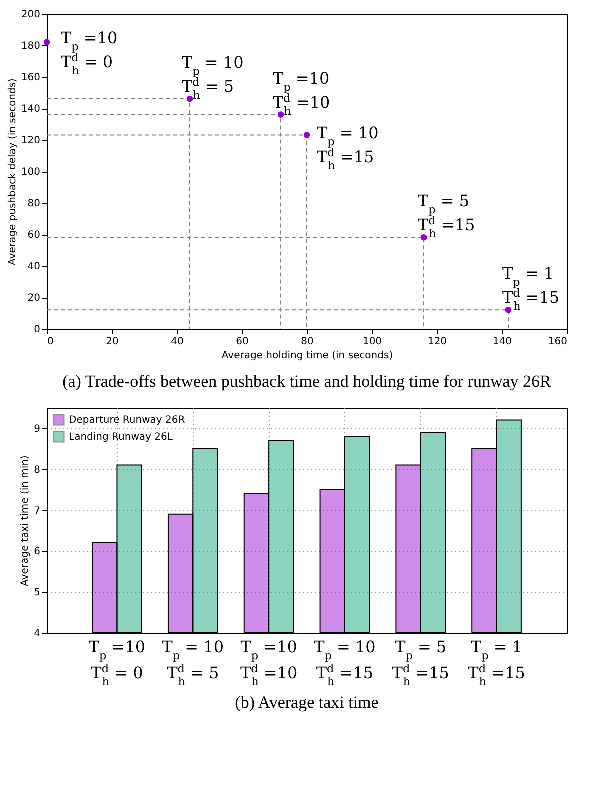  Describe the element at coordinates (497, 663) in the screenshot. I see `x-tick-label: T$_{p}$ = 1 T$^{d}$$_{h}$ =15` at that location.